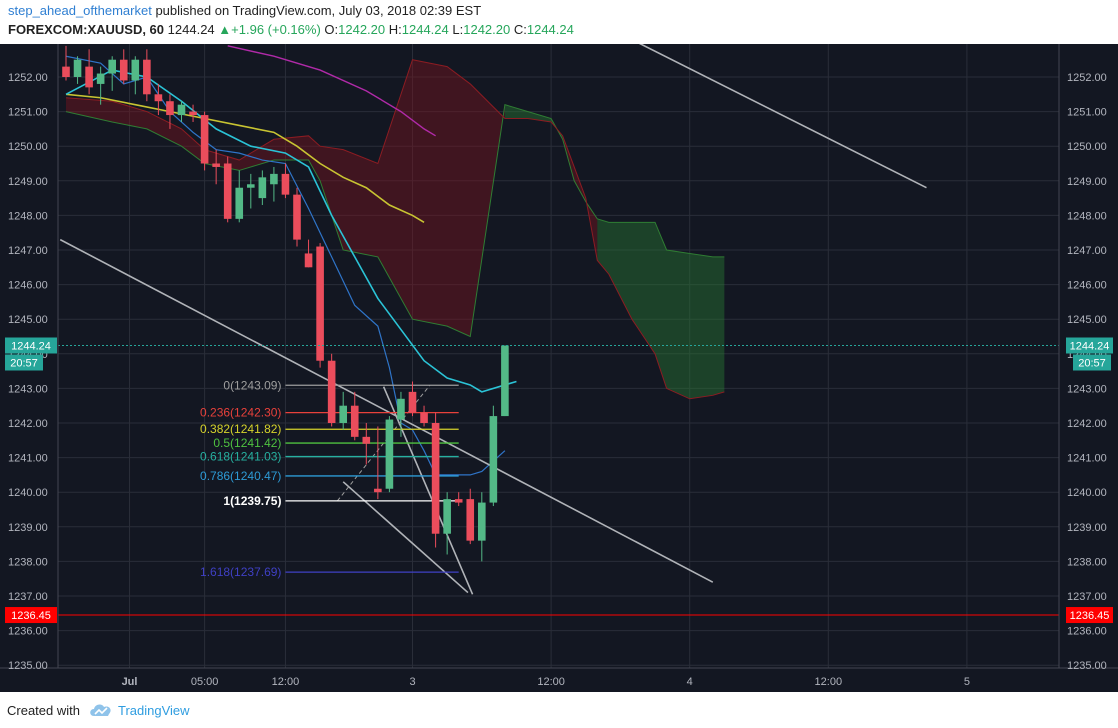  Describe the element at coordinates (28, 459) in the screenshot. I see `y-tick-left: 1241.00` at that location.